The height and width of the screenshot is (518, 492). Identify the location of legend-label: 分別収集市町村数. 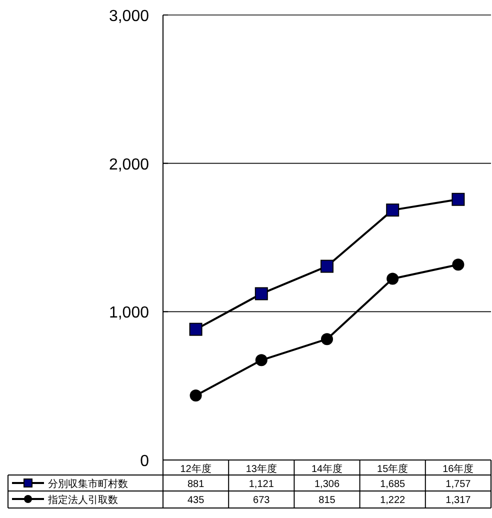
(88, 484).